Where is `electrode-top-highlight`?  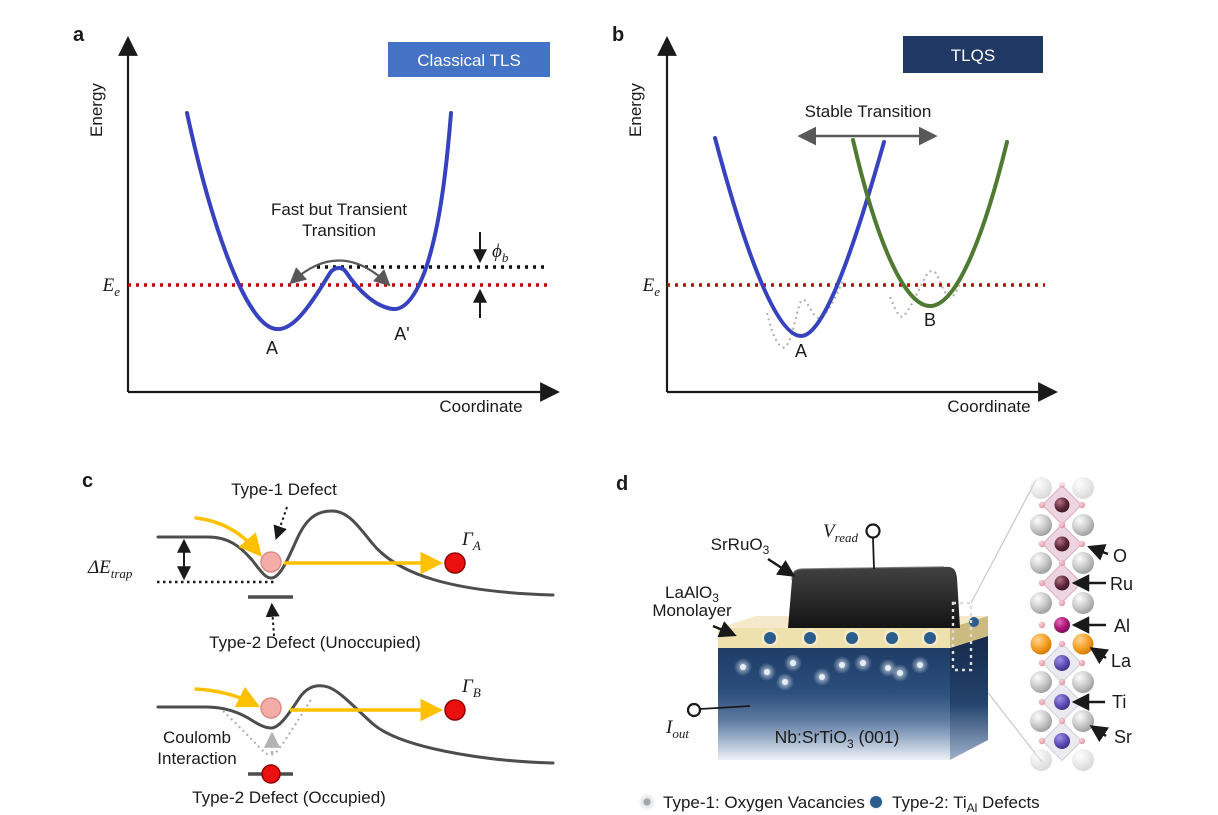
electrode-top-highlight is located at coordinates (868, 573).